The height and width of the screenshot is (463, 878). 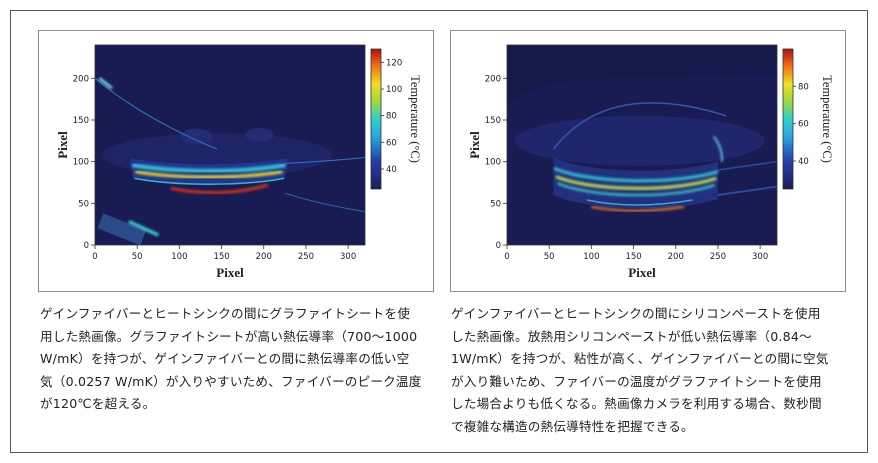 What do you see at coordinates (229, 336) in the screenshot?
I see `caption-line: 用した熱画像。グラファイトシートが高い熱伝導率（700～1000` at bounding box center [229, 336].